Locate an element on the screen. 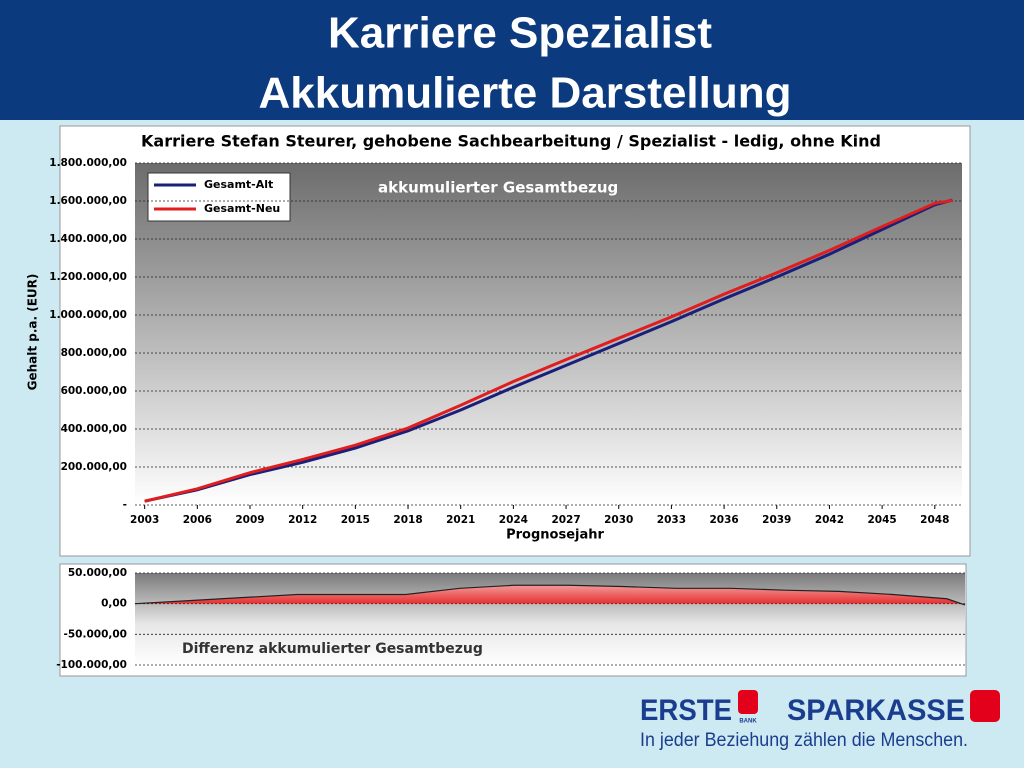 The width and height of the screenshot is (1024, 768). y-tick-label: -50.000,00 is located at coordinates (95, 634).